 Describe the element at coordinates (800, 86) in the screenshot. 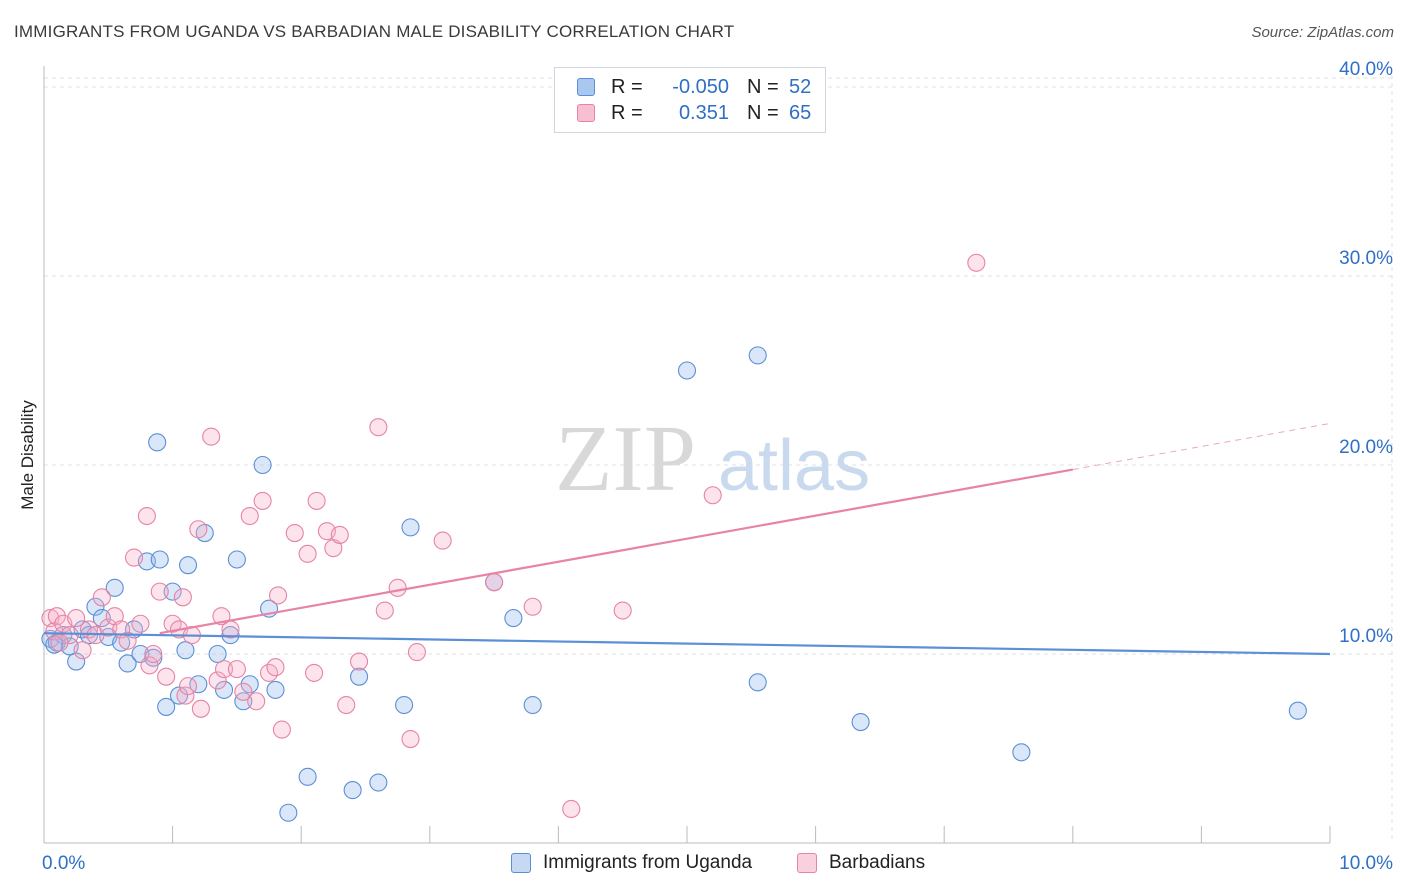

I see `legend-n-value-uganda: 52` at that location.